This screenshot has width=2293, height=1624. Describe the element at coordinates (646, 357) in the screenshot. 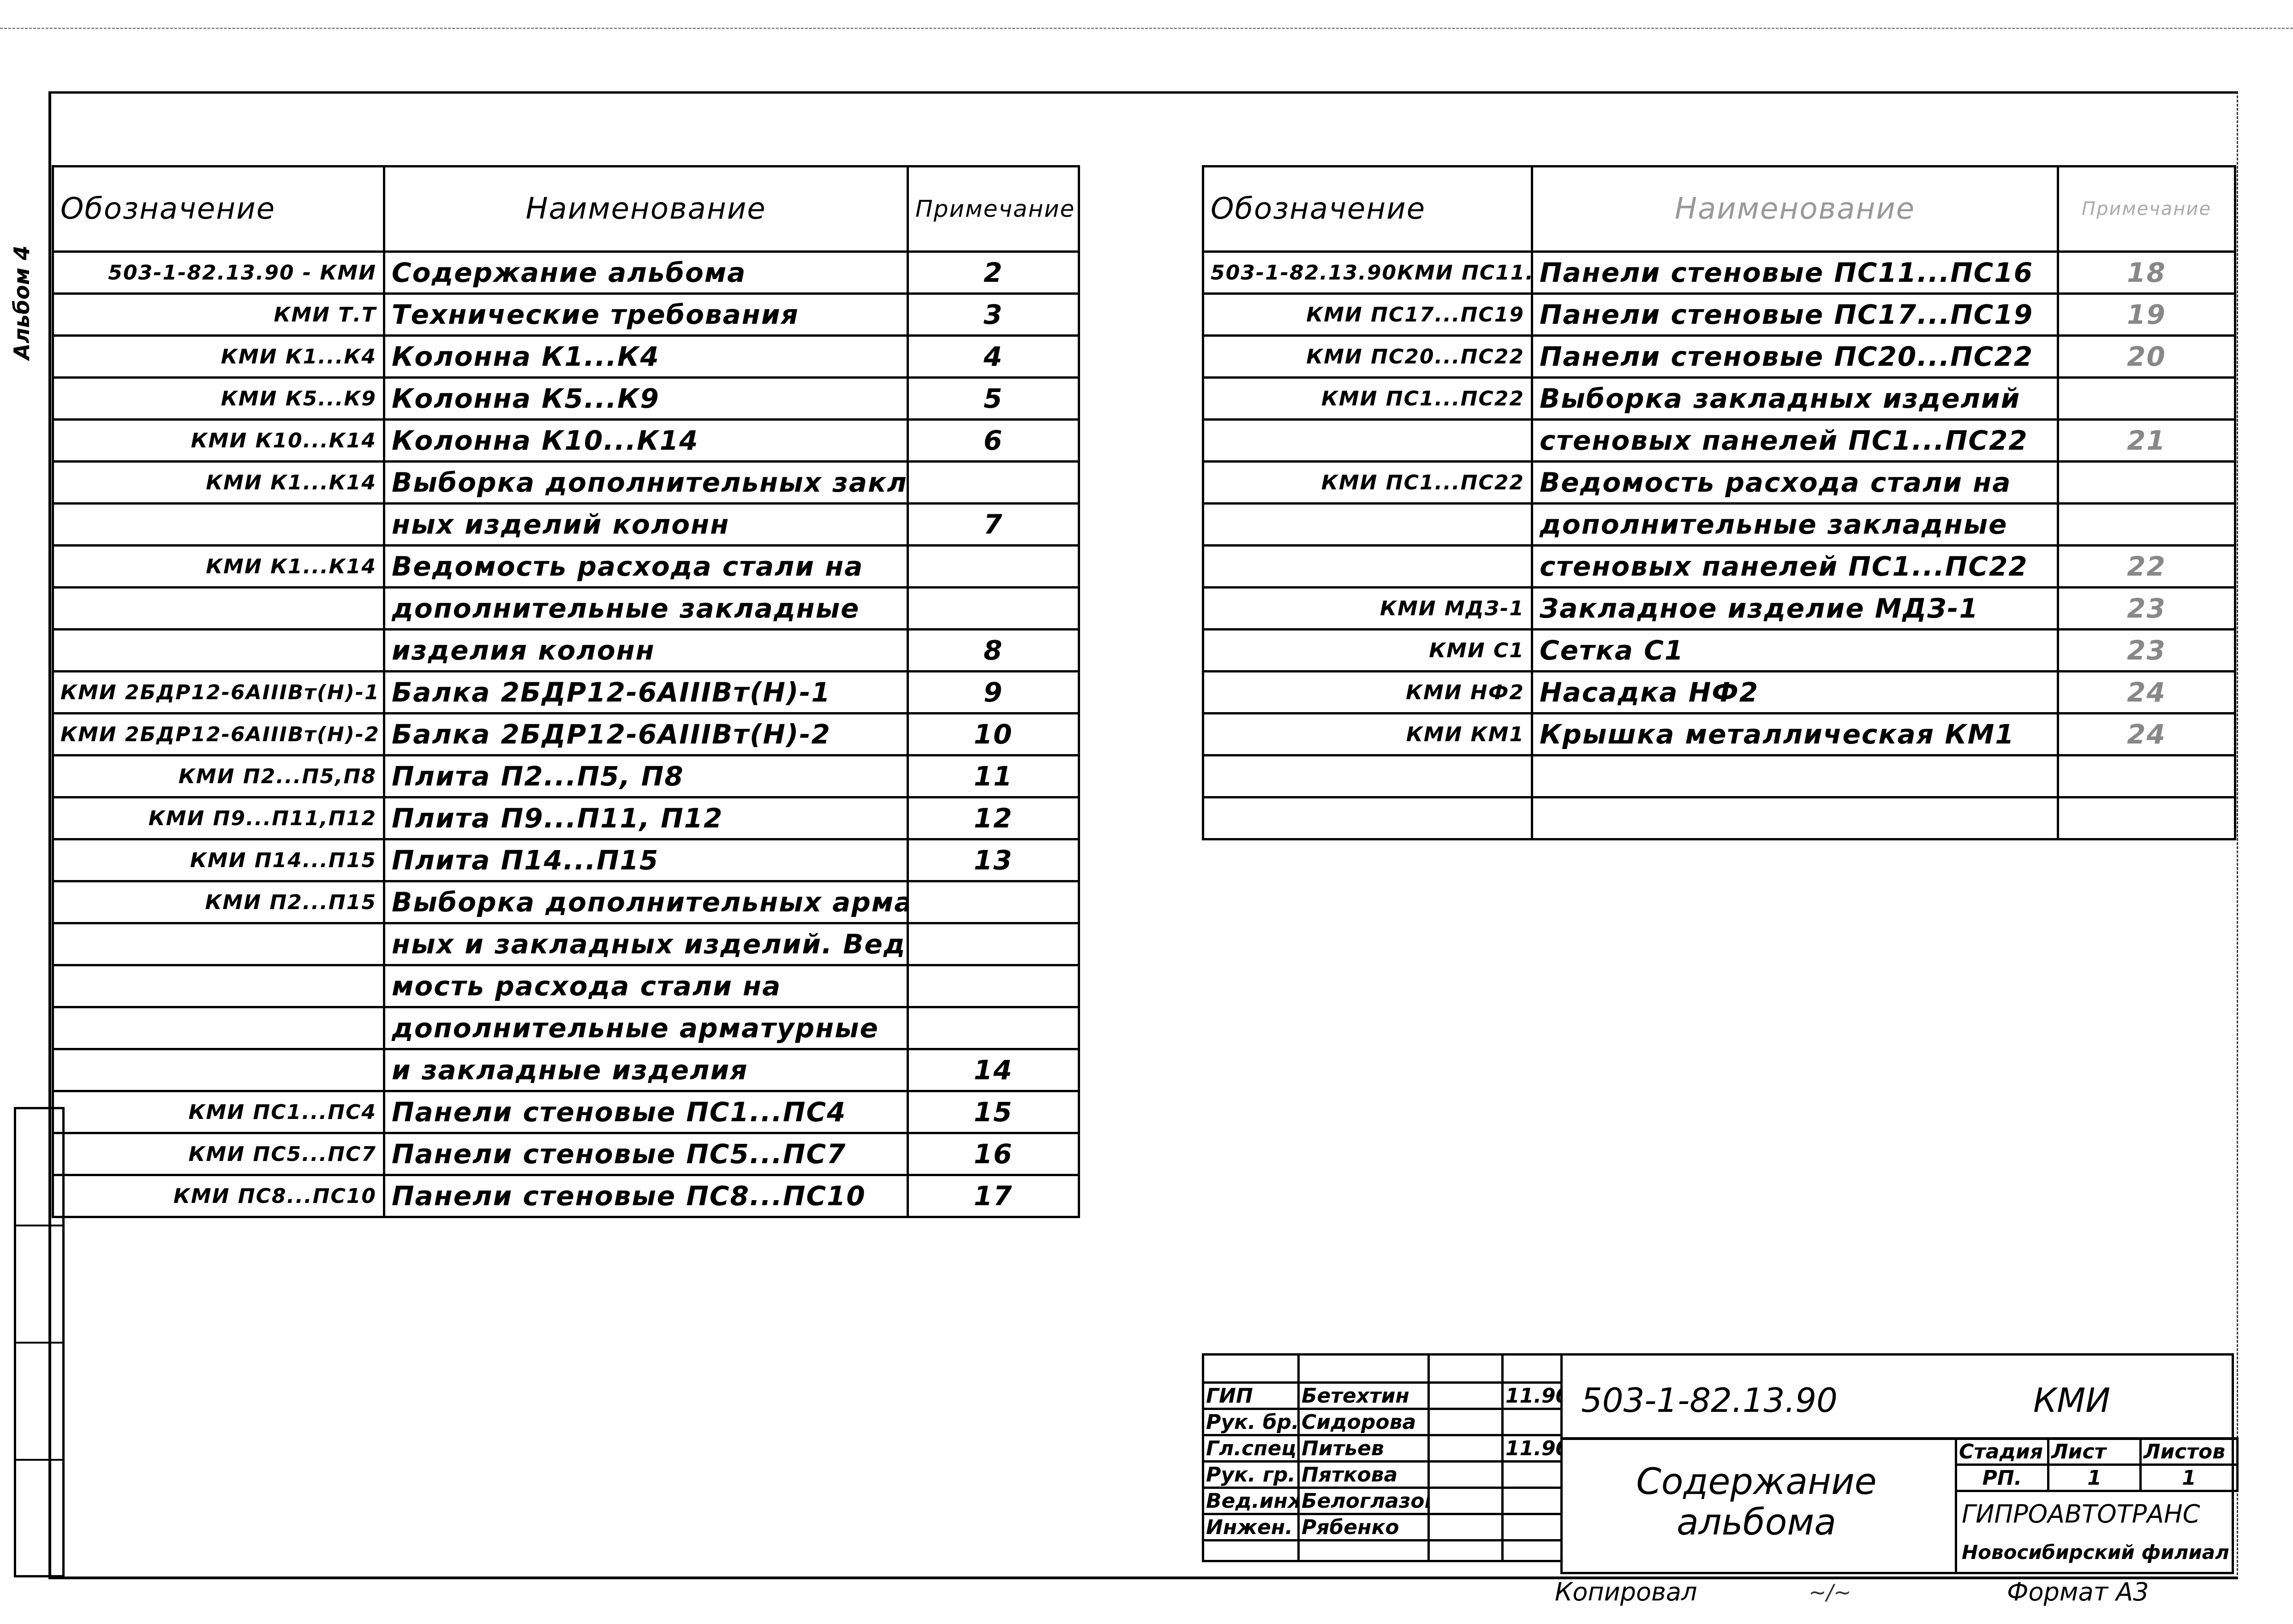

I see `row-name: Колонна К1...К4` at that location.